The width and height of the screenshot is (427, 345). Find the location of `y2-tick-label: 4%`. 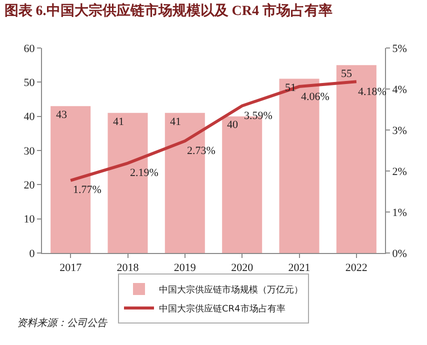

y2-tick-label: 4% is located at coordinates (399, 90).